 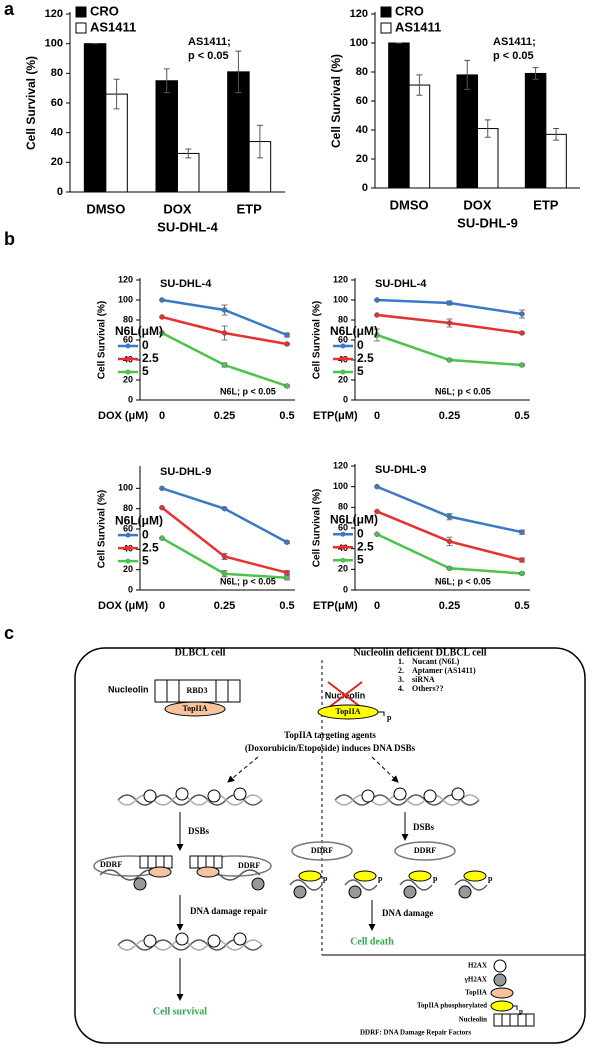 What do you see at coordinates (9, 9) in the screenshot?
I see `panel-label: a` at bounding box center [9, 9].